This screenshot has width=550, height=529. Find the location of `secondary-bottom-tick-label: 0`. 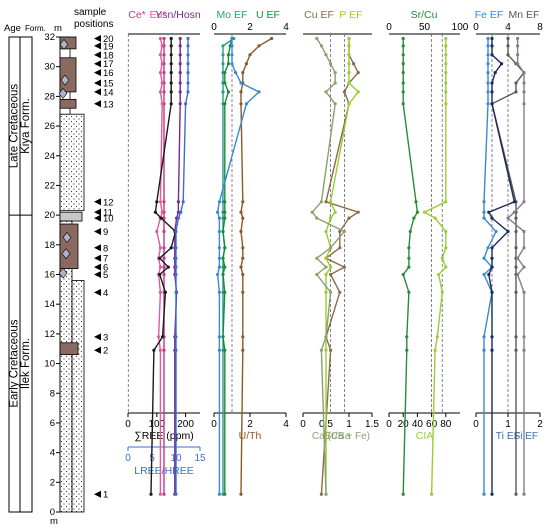

secondary-bottom-tick-label: 0 is located at coordinates (128, 458).